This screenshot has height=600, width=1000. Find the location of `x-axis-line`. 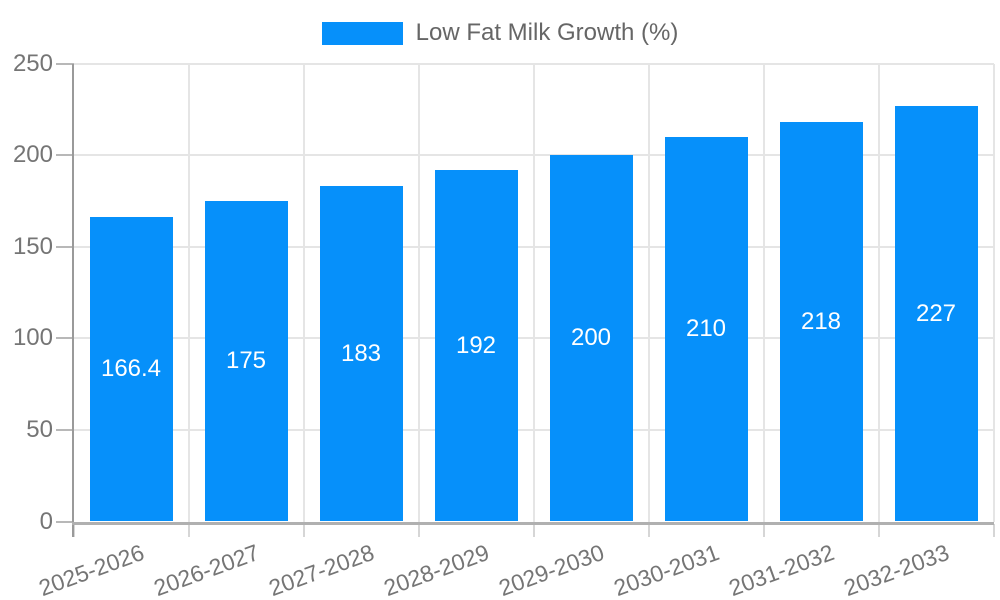

x-axis-line is located at coordinates (533, 523).